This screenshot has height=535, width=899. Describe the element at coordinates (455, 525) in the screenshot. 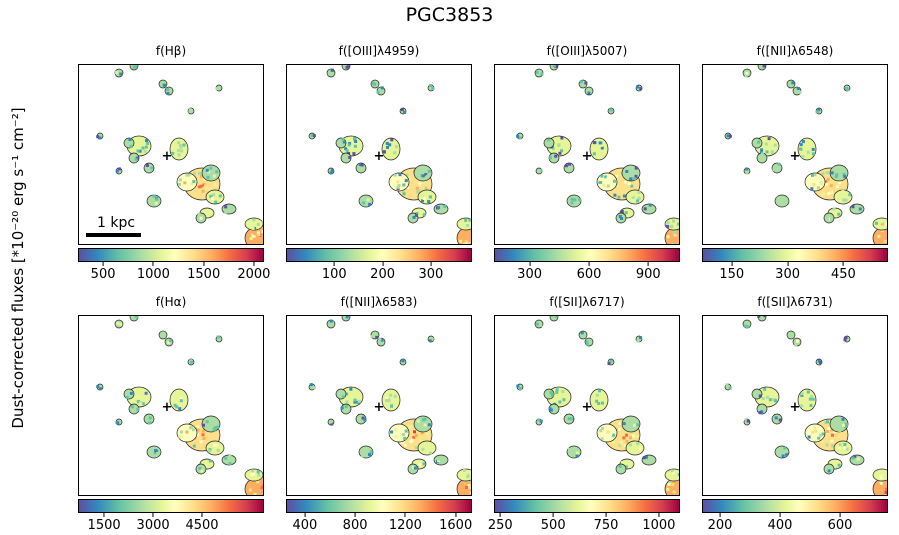

I see `tick-label: 1600` at that location.